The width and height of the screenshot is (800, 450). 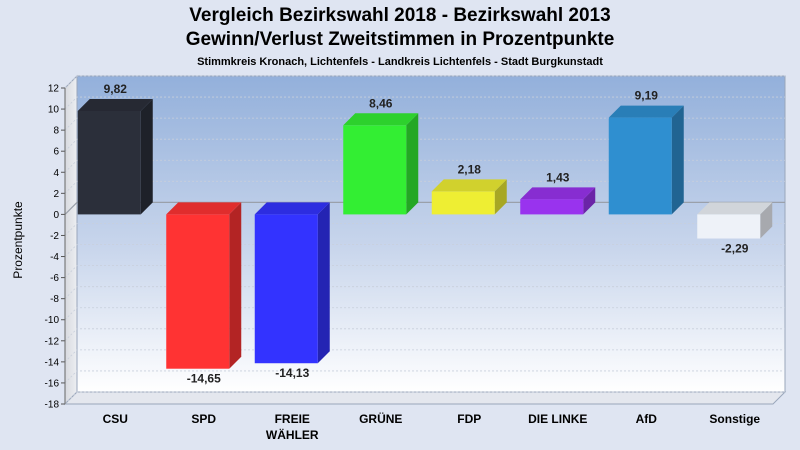 What do you see at coordinates (115, 419) in the screenshot?
I see `x-tick-label: CSU` at bounding box center [115, 419].